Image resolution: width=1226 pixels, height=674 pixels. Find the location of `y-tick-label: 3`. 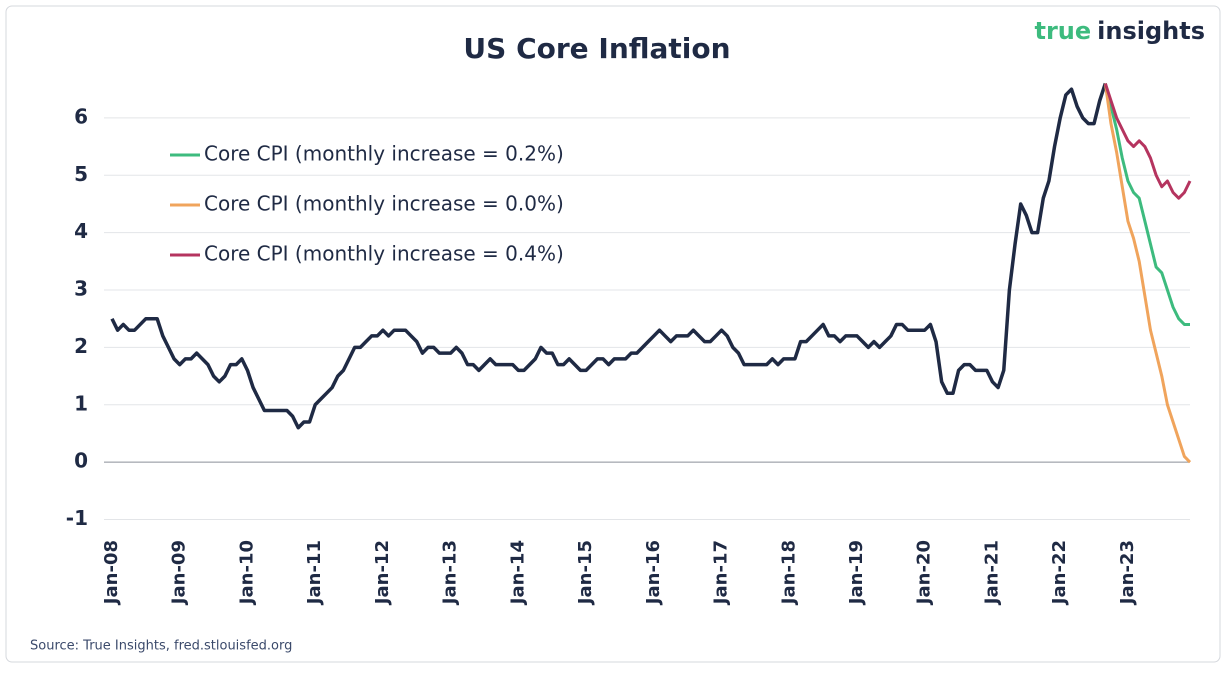

y-tick-label: 3 is located at coordinates (81, 289).